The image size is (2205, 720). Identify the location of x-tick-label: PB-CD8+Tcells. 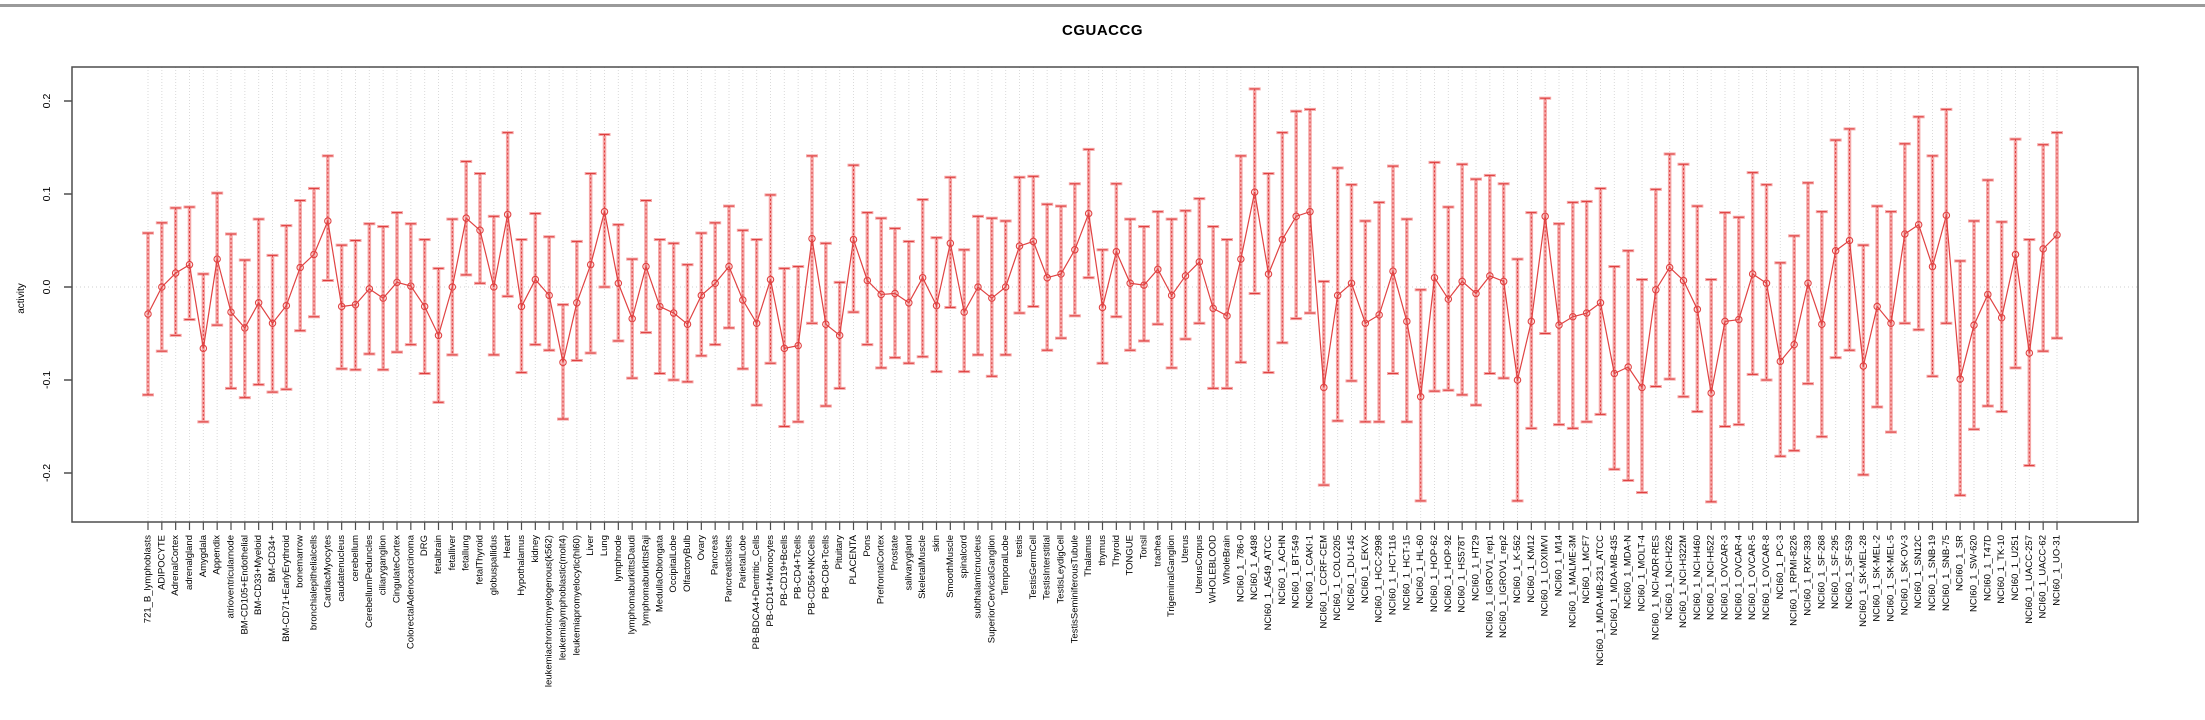
(825, 567).